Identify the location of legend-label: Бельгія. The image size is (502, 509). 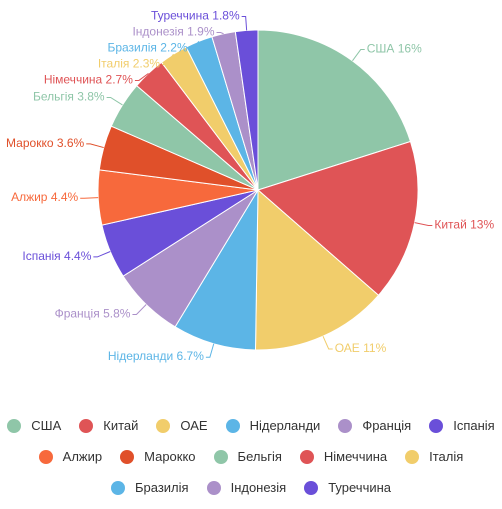
(259, 456).